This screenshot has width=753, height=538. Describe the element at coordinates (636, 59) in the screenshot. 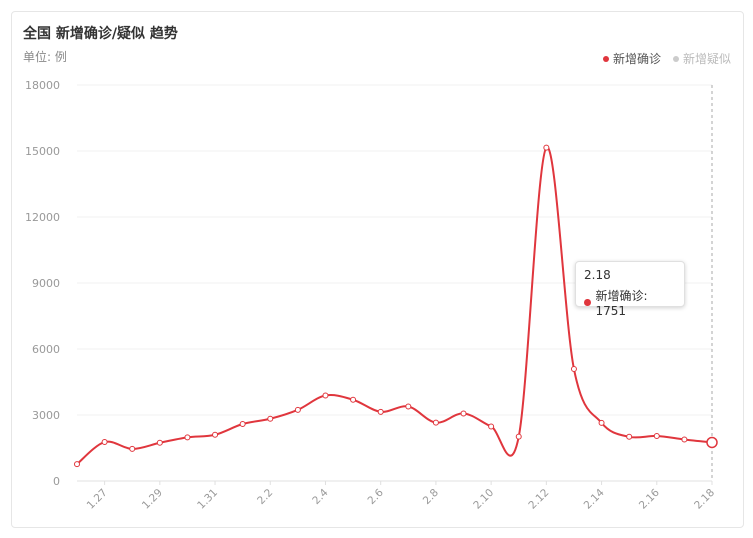

I see `legend-label-confirmed: 新增确诊` at that location.